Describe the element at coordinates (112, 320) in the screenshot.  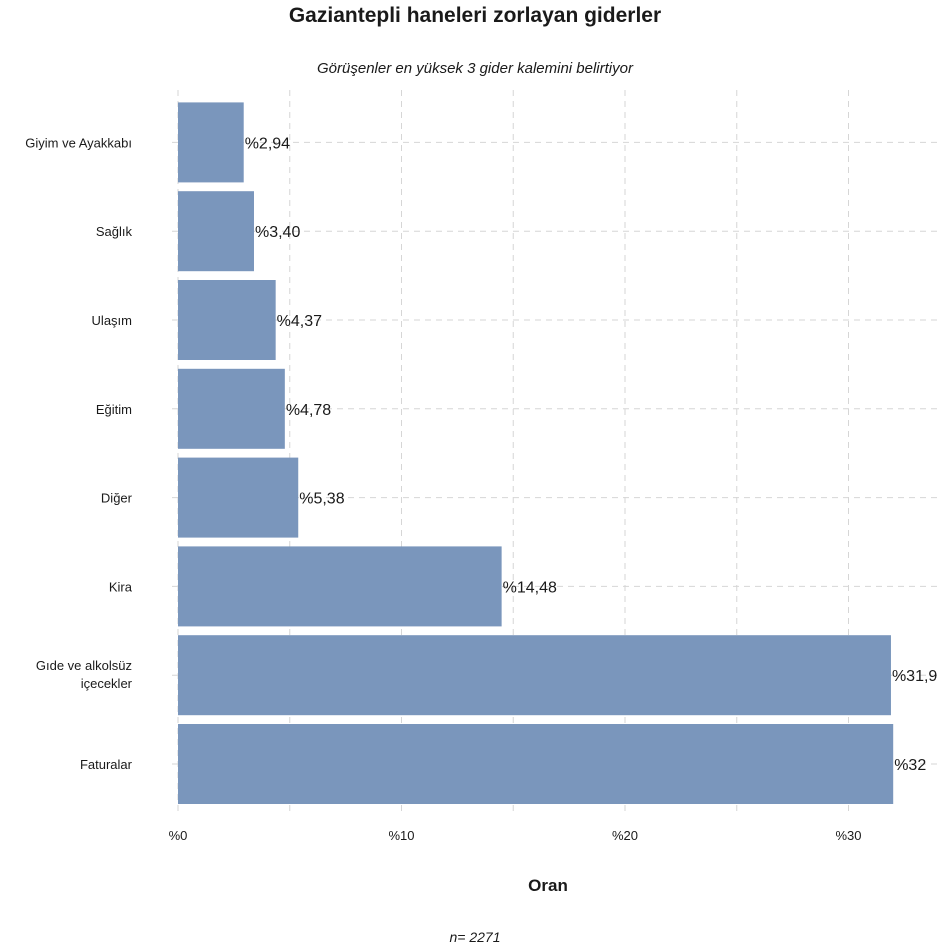
I see `y-tick-label: Ulaşım` at that location.